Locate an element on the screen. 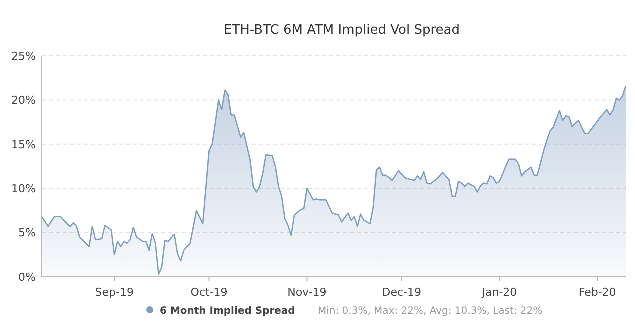  chart-title: ETH-BTC 6M ATM Implied Vol Spread is located at coordinates (342, 30).